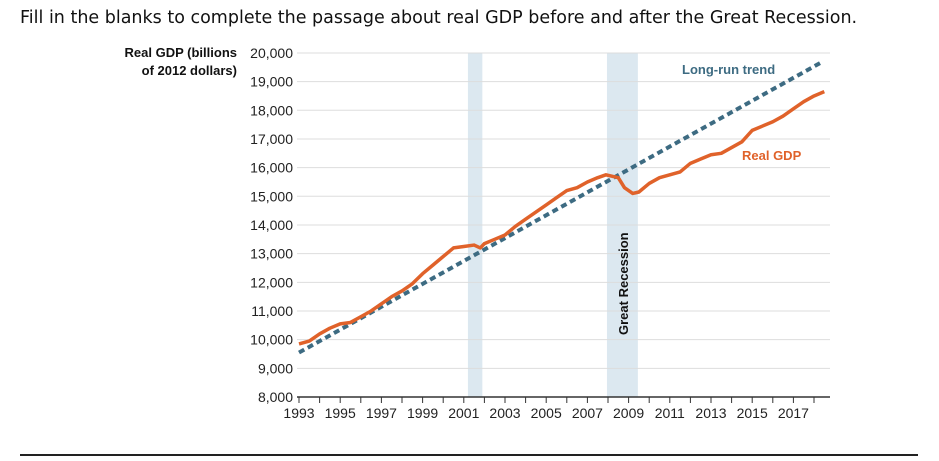 The image size is (939, 461). What do you see at coordinates (340, 413) in the screenshot?
I see `x-tick-label: 1995` at bounding box center [340, 413].